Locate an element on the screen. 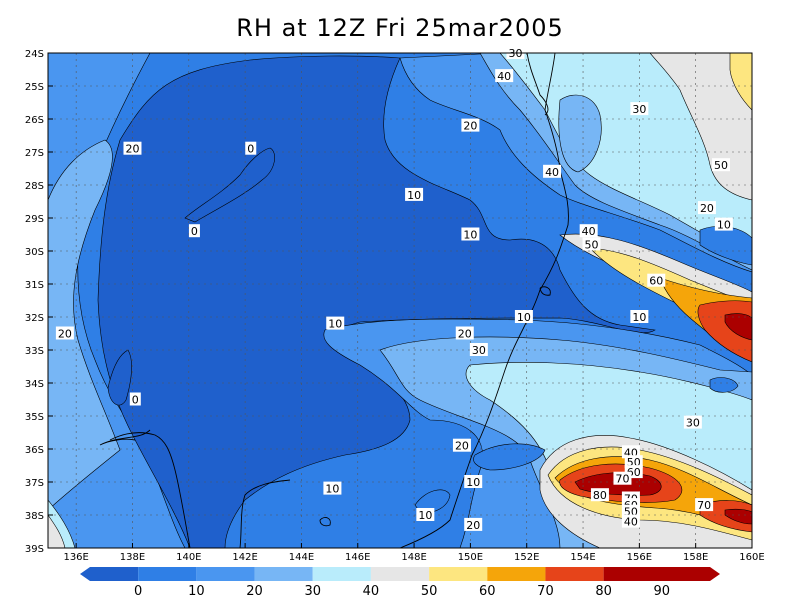 The width and height of the screenshot is (800, 600). svg-text: 60 is located at coordinates (656, 281).